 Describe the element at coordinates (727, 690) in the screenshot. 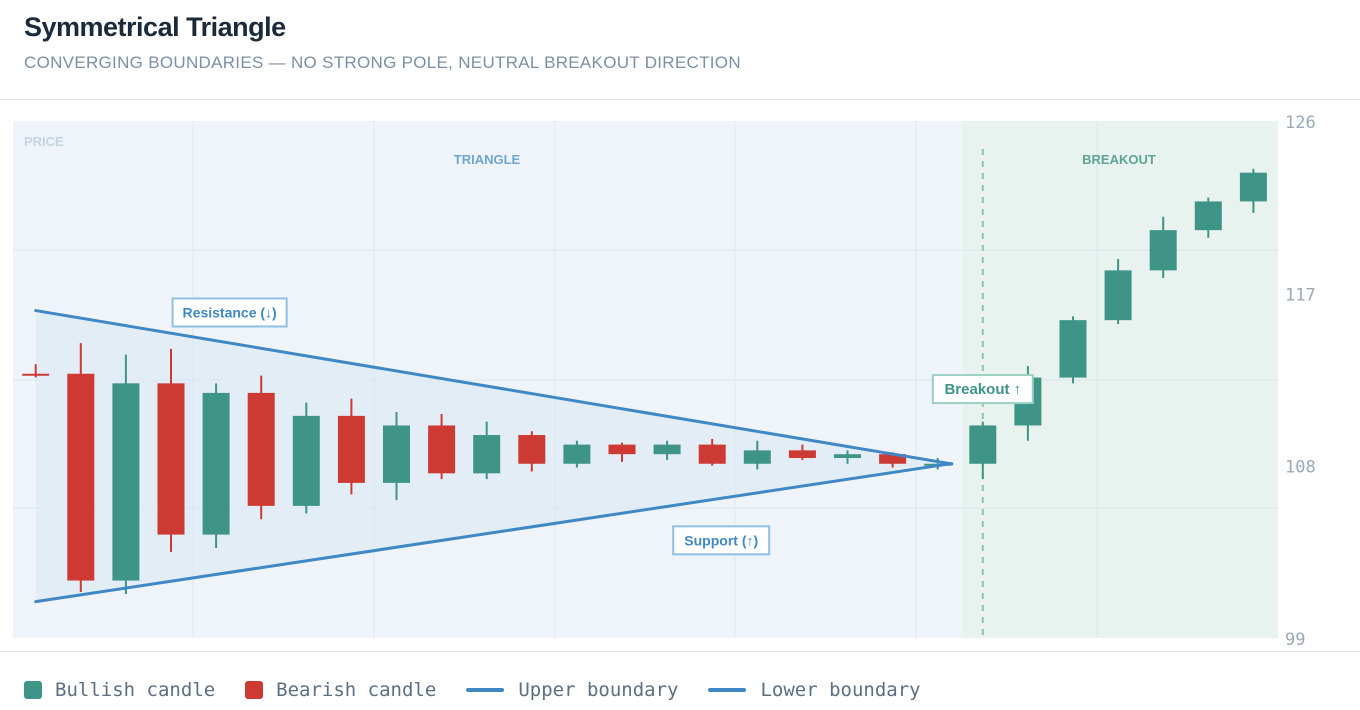

I see `lower-boundary-swatch` at that location.